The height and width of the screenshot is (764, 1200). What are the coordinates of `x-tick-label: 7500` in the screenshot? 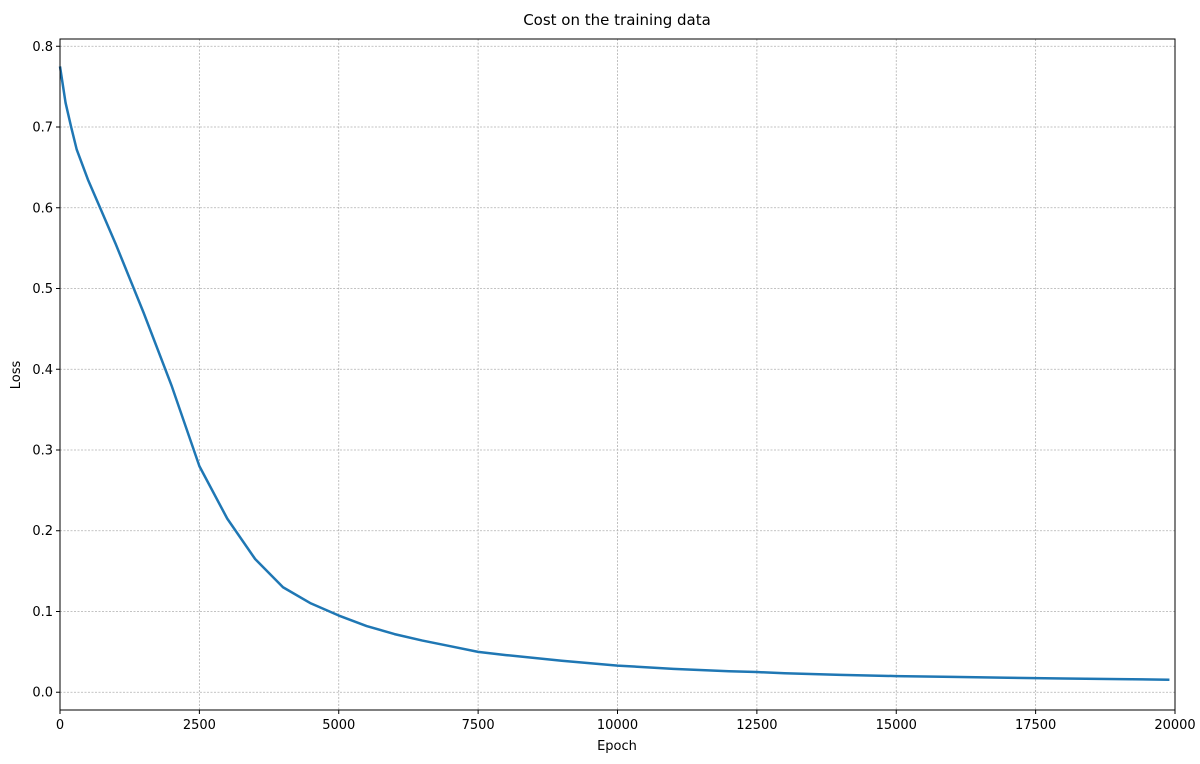 It's located at (478, 725).